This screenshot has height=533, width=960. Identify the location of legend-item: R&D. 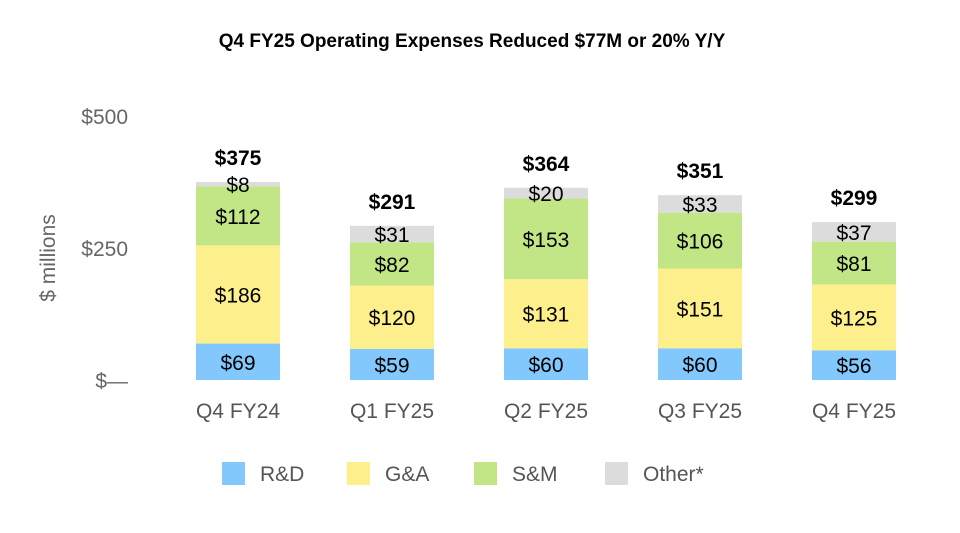
(263, 474).